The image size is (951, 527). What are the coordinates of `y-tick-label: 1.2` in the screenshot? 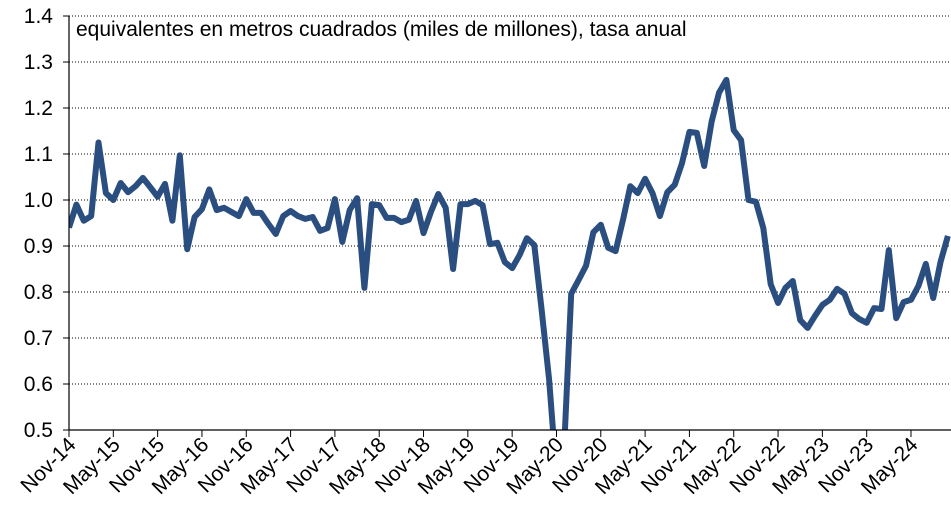 It's located at (38, 108).